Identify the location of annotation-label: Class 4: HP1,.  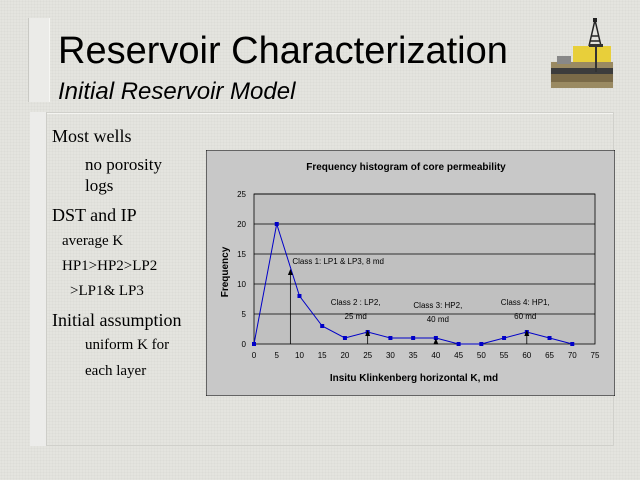
(525, 302).